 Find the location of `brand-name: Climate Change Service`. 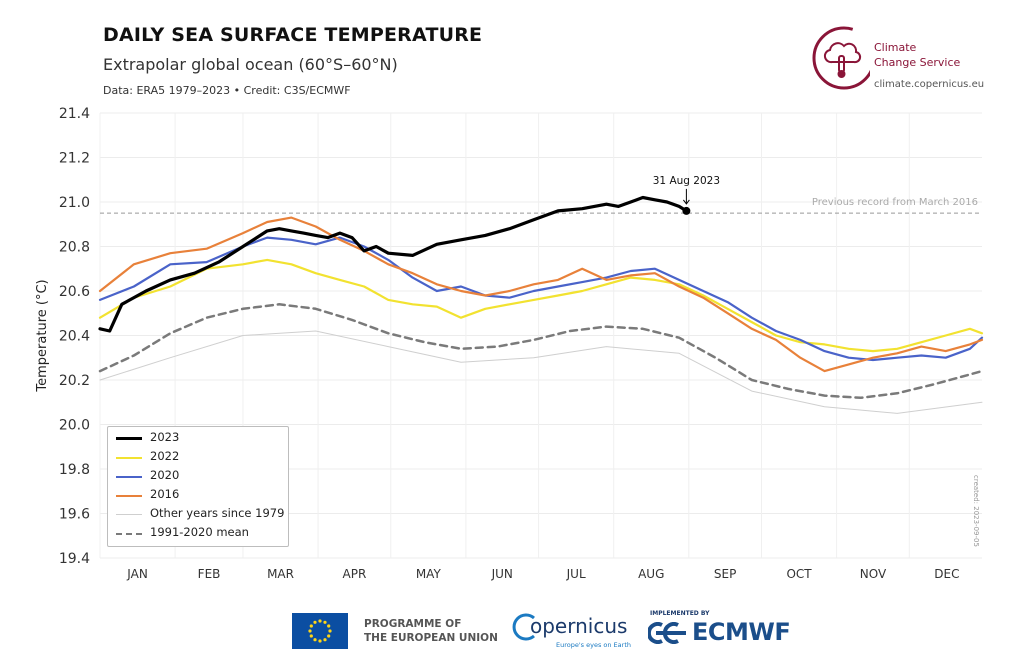

brand-name: Climate Change Service is located at coordinates (934, 55).